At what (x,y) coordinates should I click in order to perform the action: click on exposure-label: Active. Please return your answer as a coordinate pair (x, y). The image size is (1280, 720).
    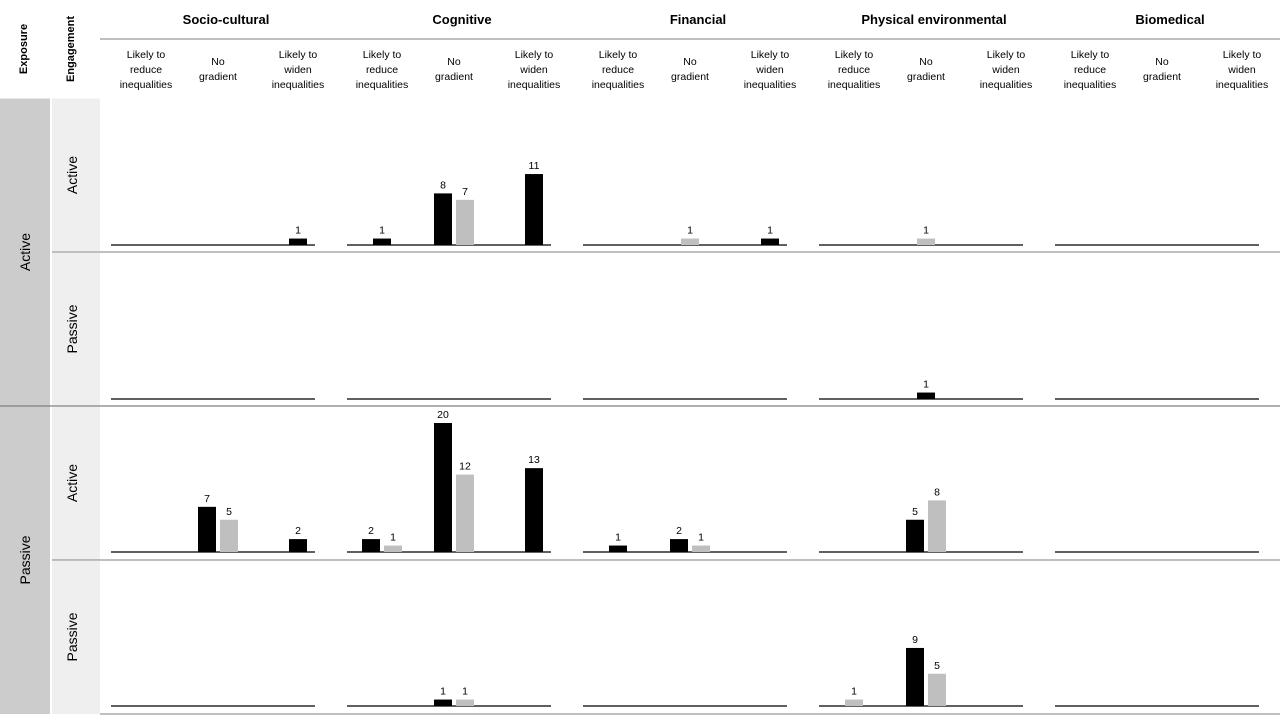
    Looking at the image, I should click on (25, 252).